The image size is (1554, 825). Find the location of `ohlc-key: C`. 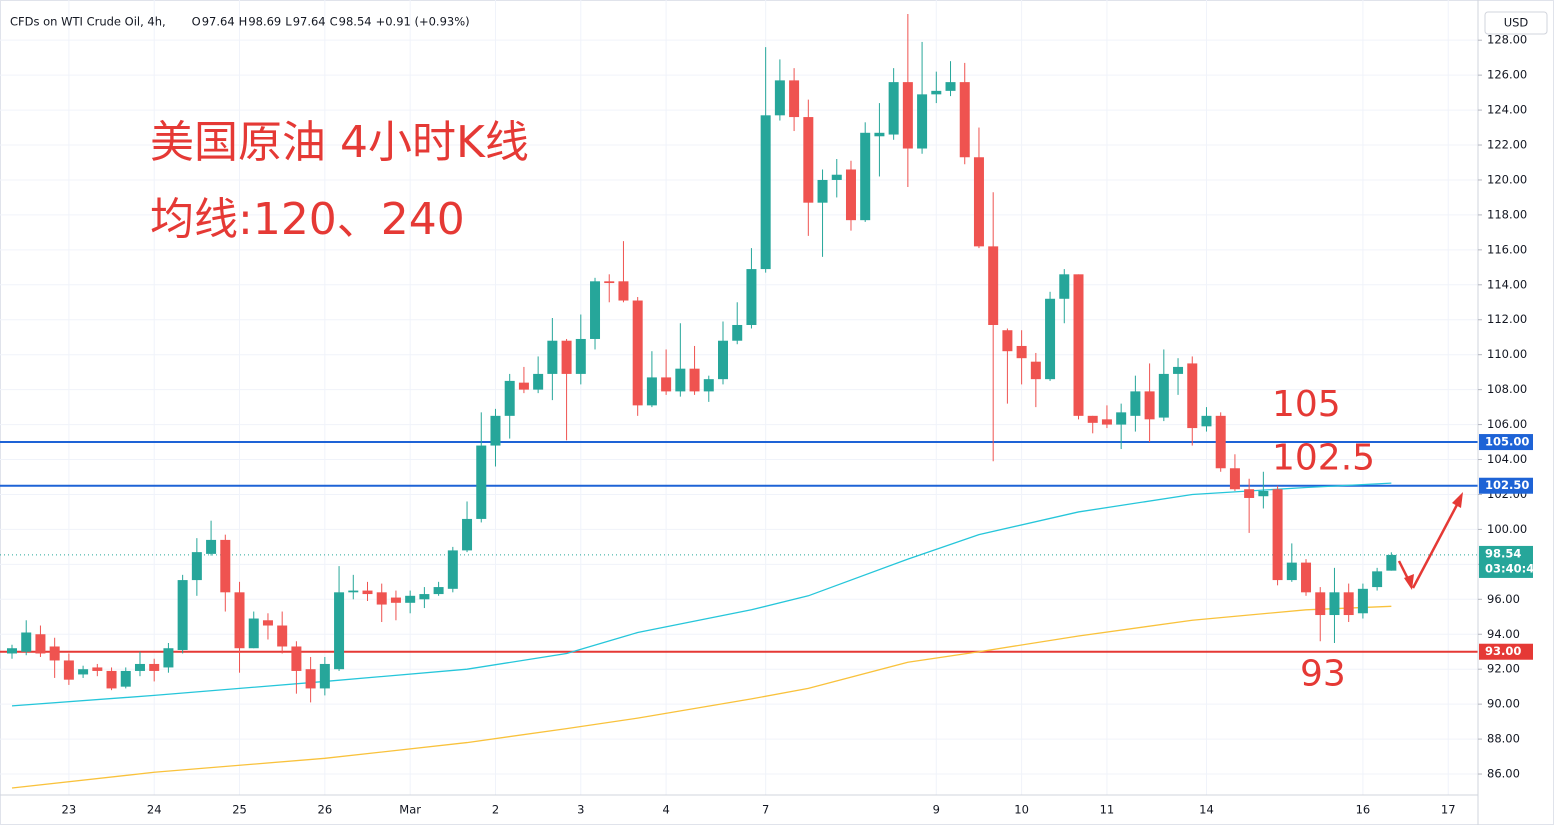

ohlc-key: C is located at coordinates (334, 22).